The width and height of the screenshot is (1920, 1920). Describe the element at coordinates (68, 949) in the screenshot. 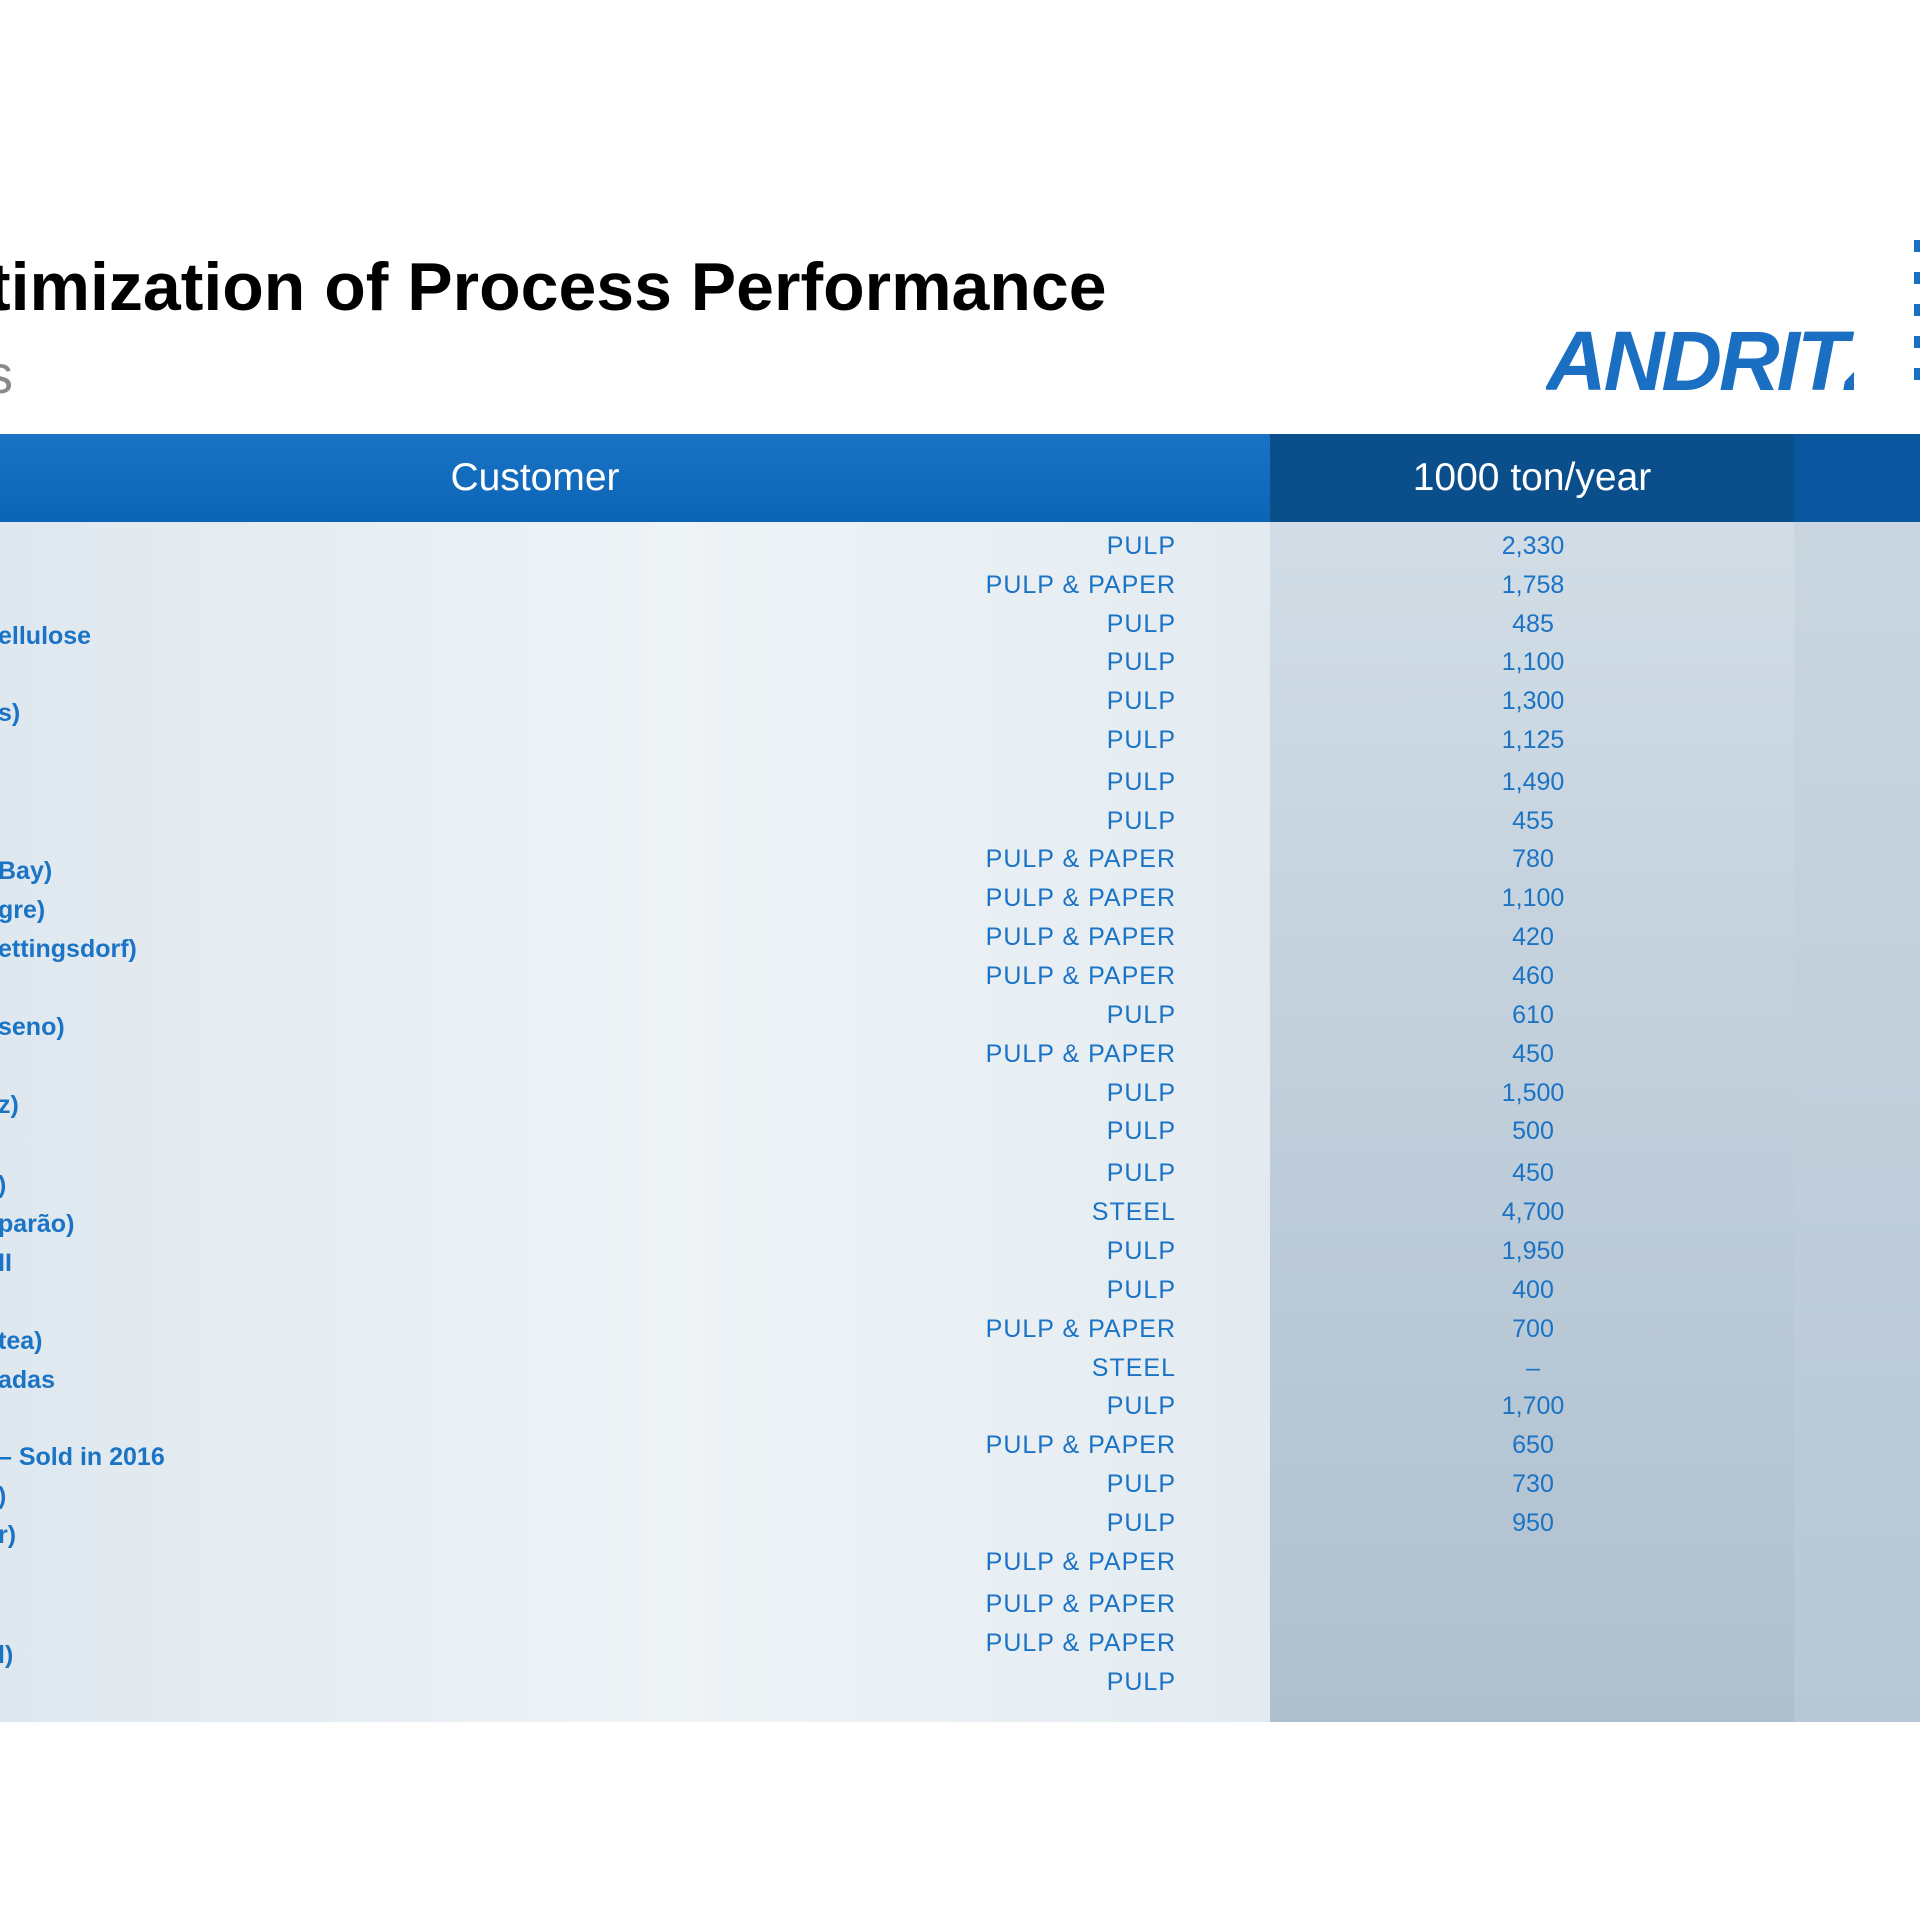

I see `customer-name: ettingsdorf)` at that location.